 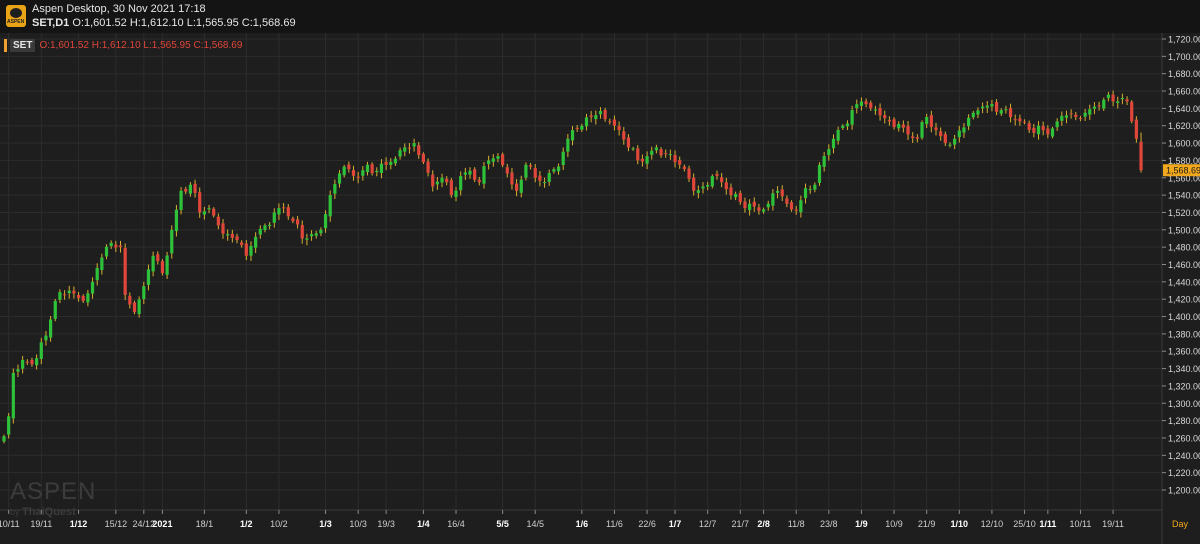 I want to click on price-tick-label: 1,560.00, so click(x=1184, y=178).